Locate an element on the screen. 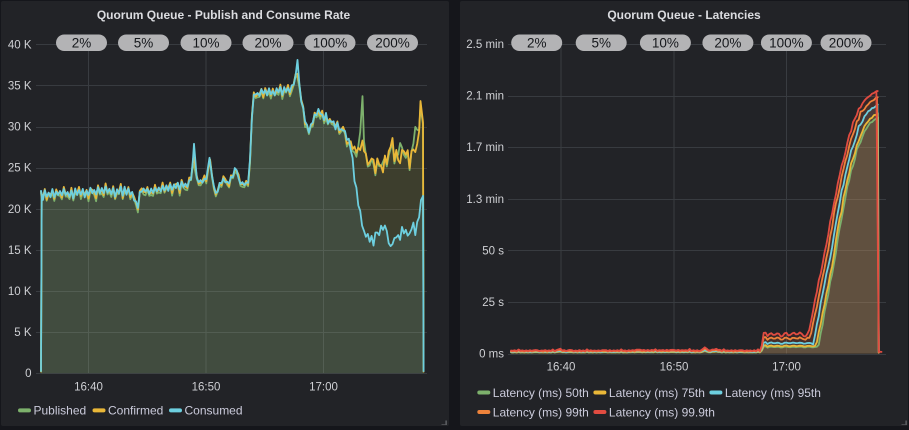 This screenshot has width=909, height=430. svg-text: 25 s is located at coordinates (493, 303).